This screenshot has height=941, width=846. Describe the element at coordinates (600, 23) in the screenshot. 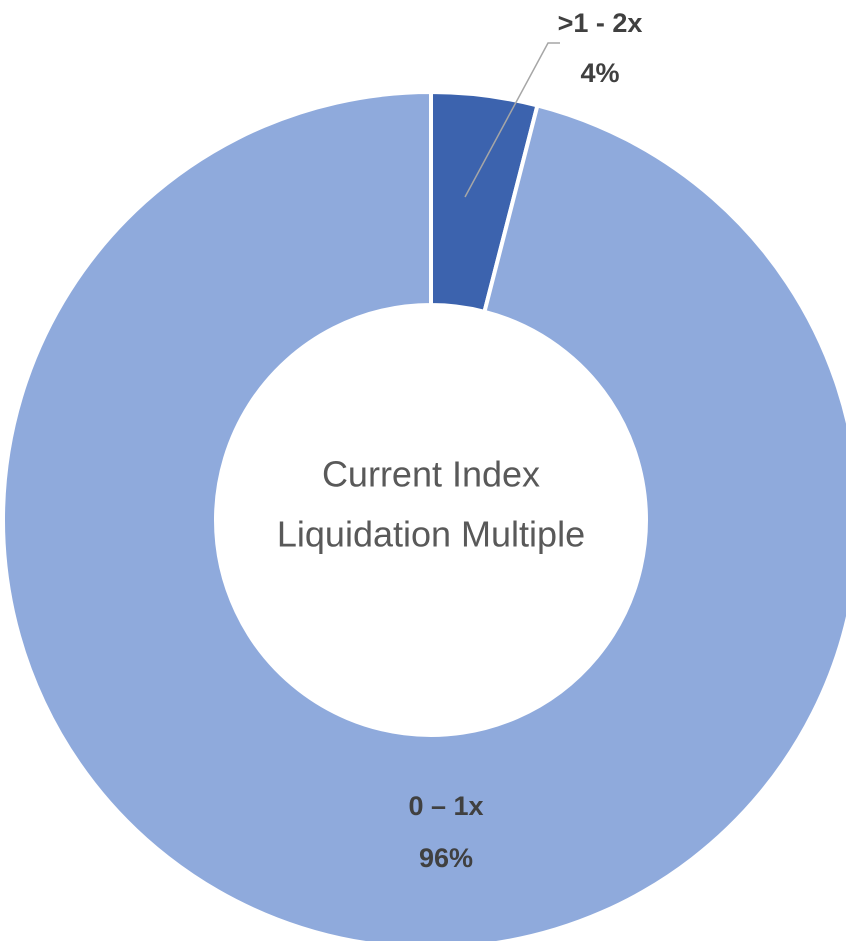

I see `category-label: >1 - 2x` at that location.